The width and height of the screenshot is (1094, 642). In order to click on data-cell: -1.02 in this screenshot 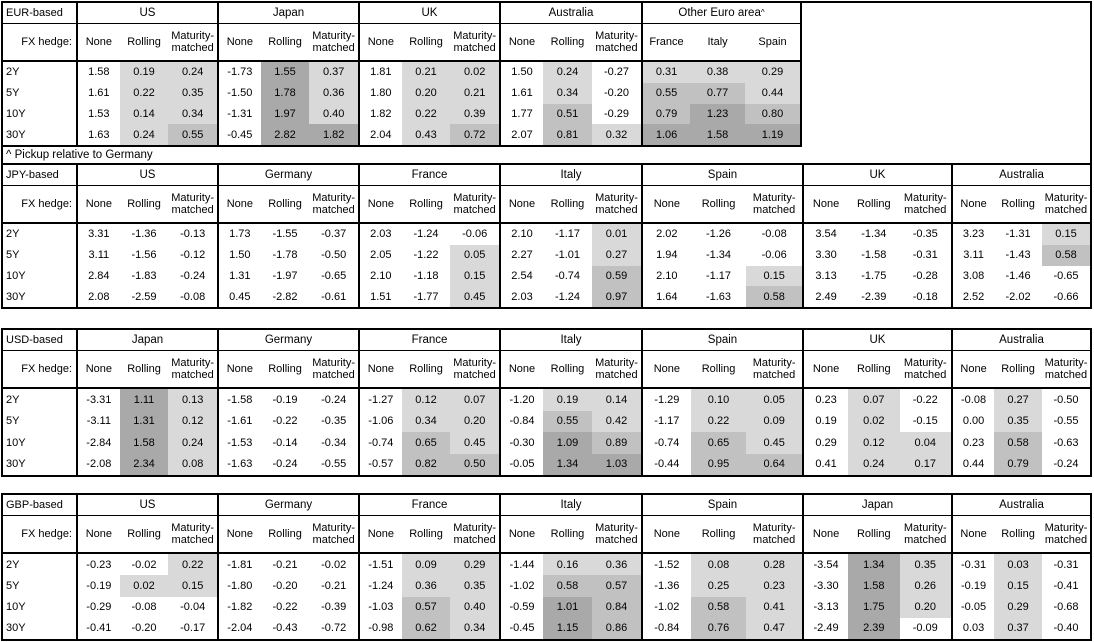, I will do `click(522, 586)`.